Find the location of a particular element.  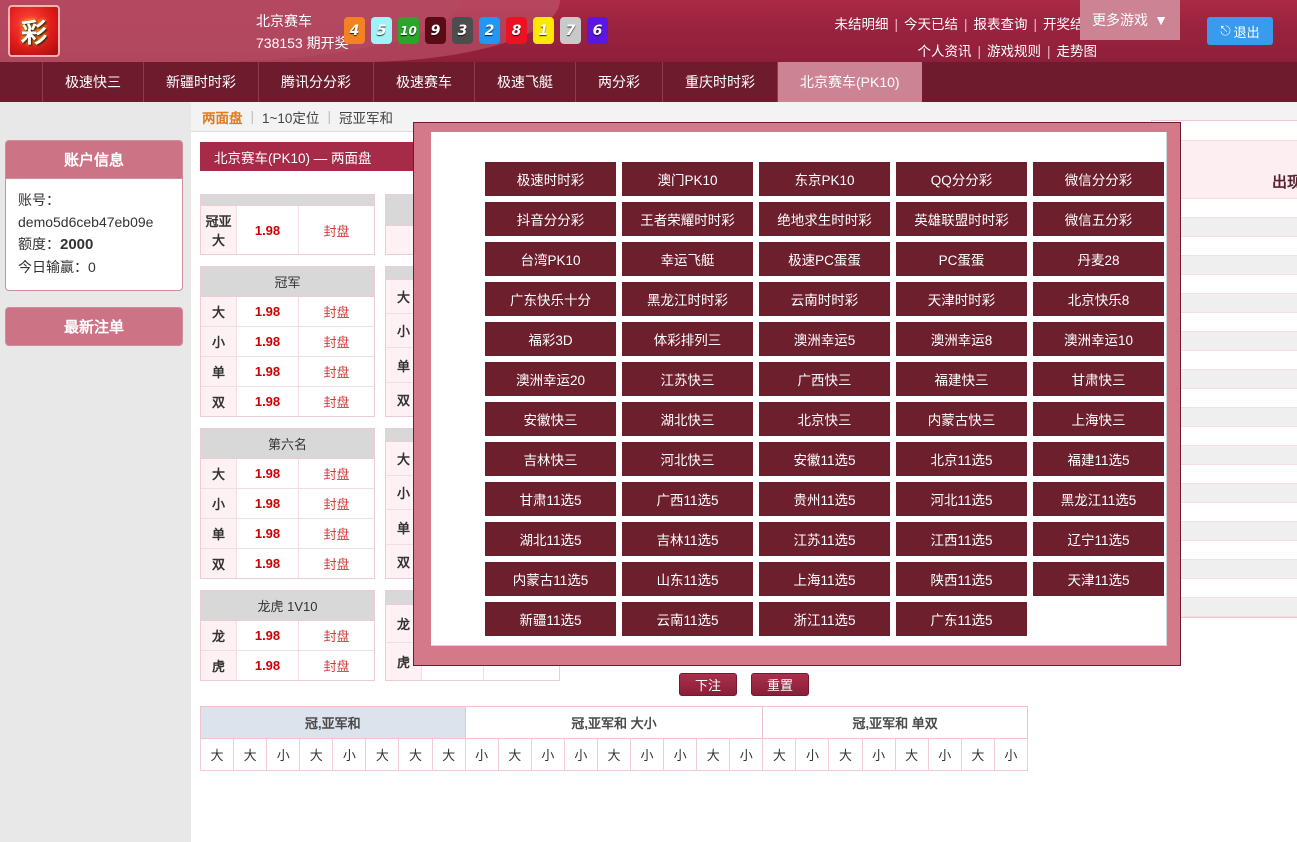

nav-tab-极速快三: 极速快三 is located at coordinates (93, 82).